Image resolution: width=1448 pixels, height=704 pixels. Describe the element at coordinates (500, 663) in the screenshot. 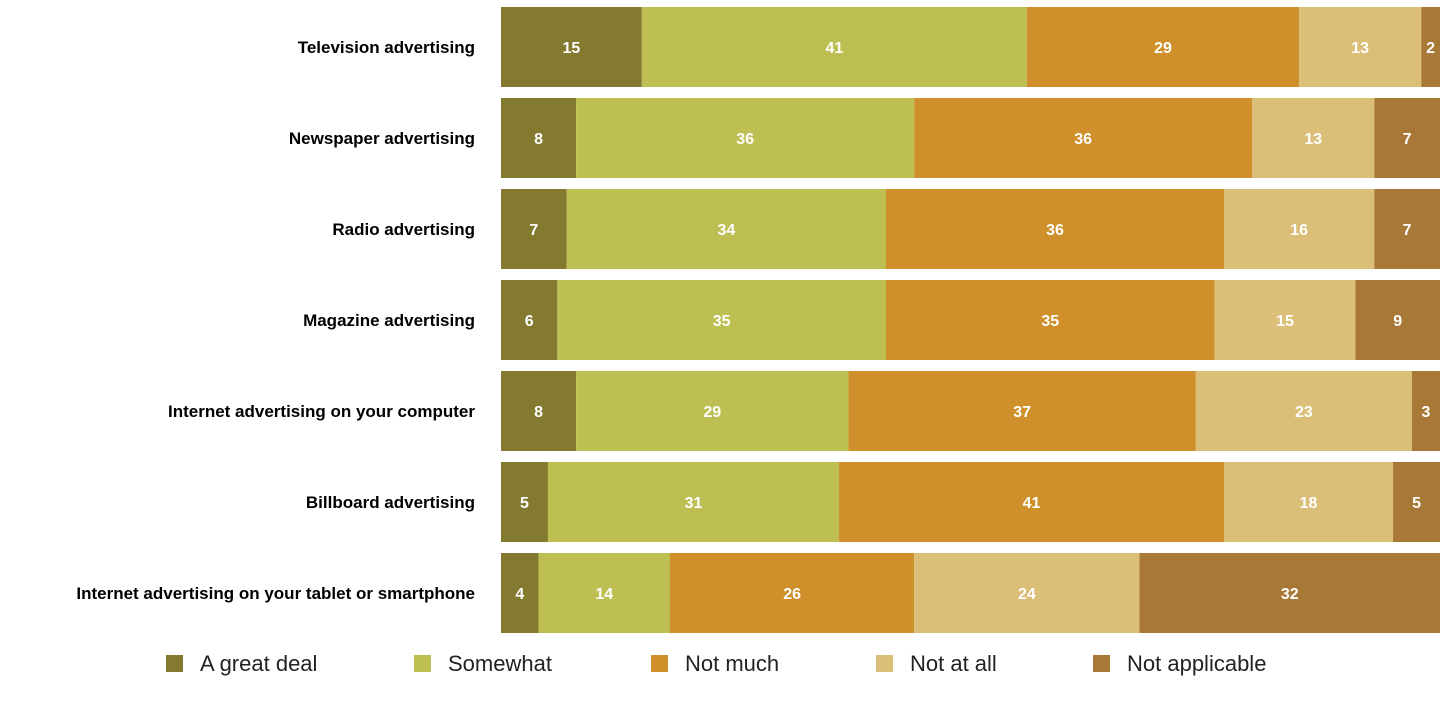

I see `legend-label: Somewhat` at that location.